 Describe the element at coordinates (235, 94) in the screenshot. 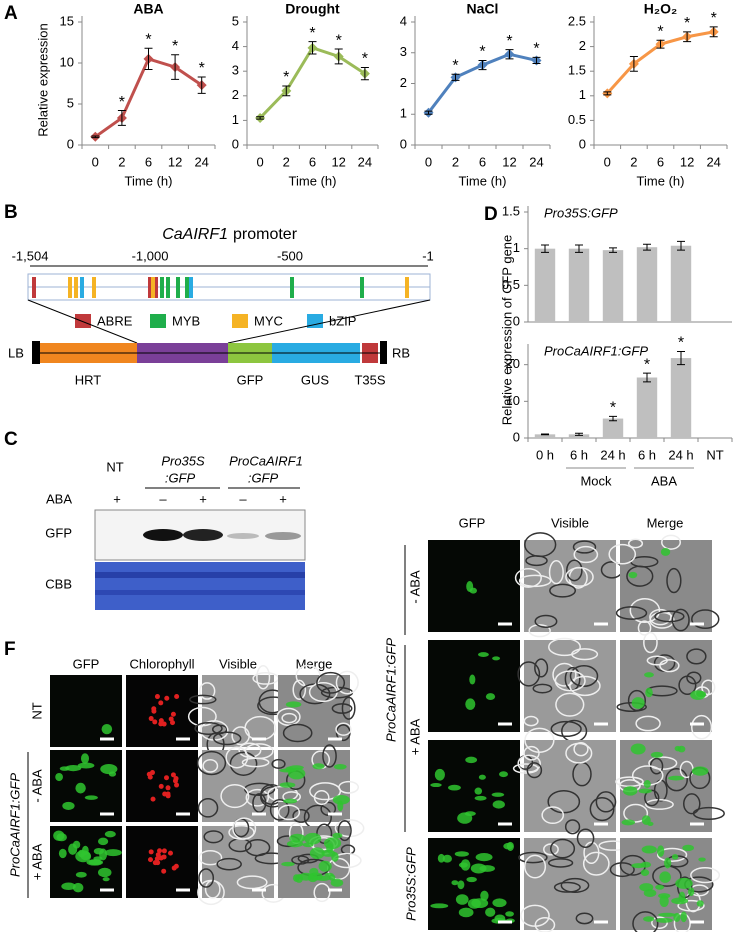

I see `y-tick-label: 2` at that location.